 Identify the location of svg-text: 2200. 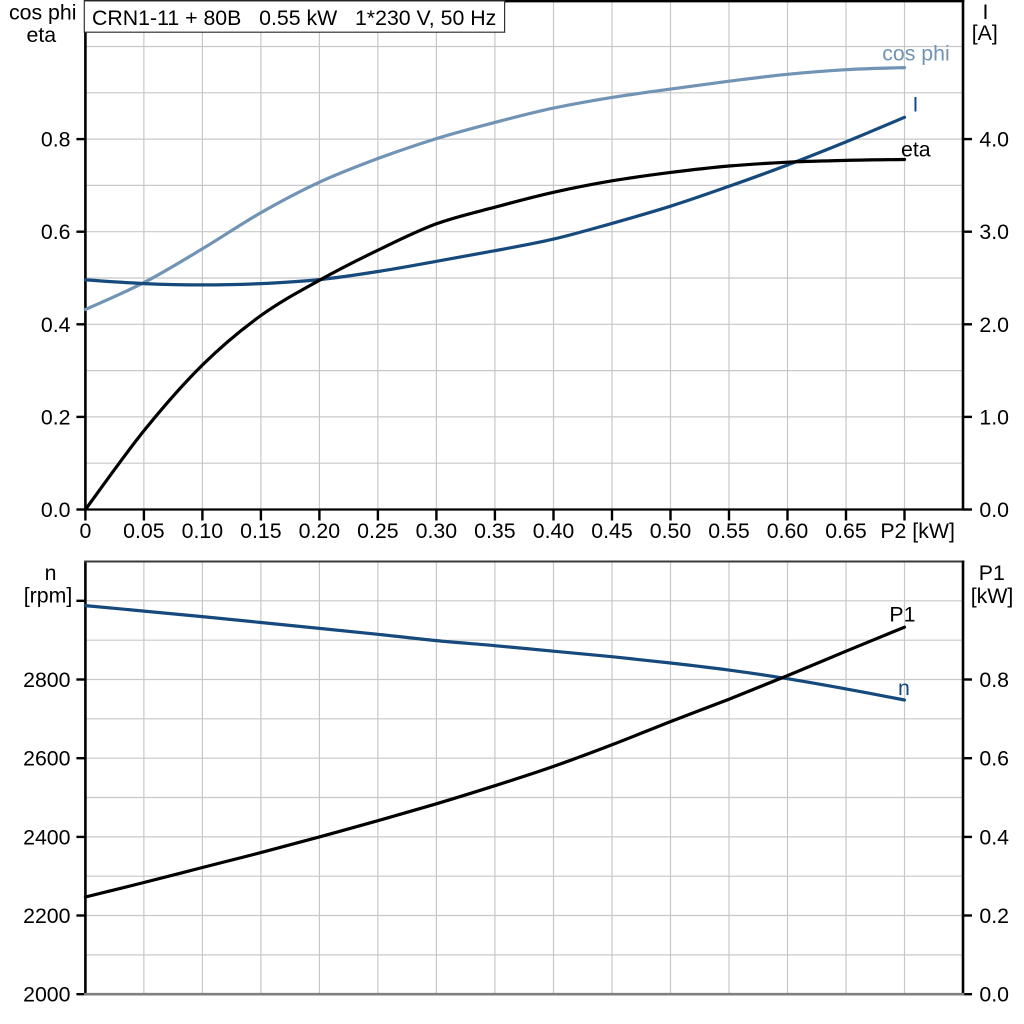
(47, 916).